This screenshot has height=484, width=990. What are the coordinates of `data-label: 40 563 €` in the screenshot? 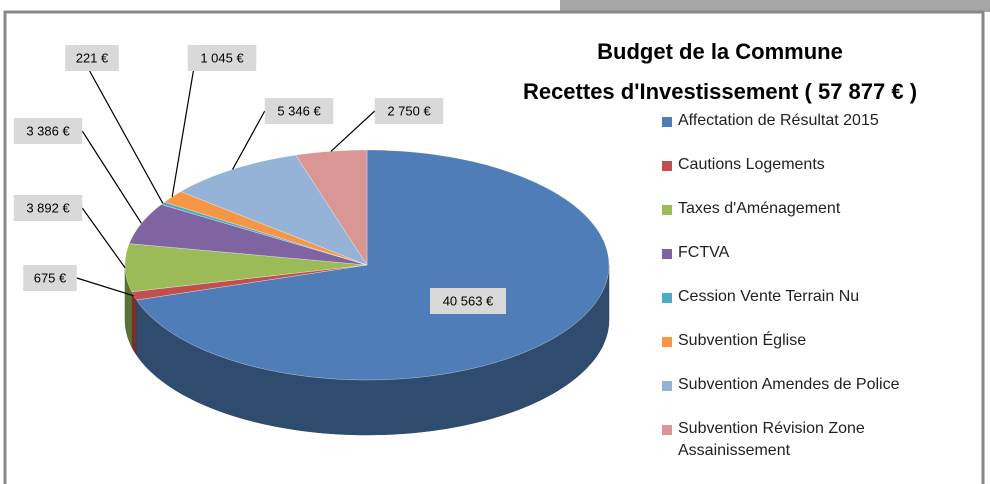 It's located at (468, 300).